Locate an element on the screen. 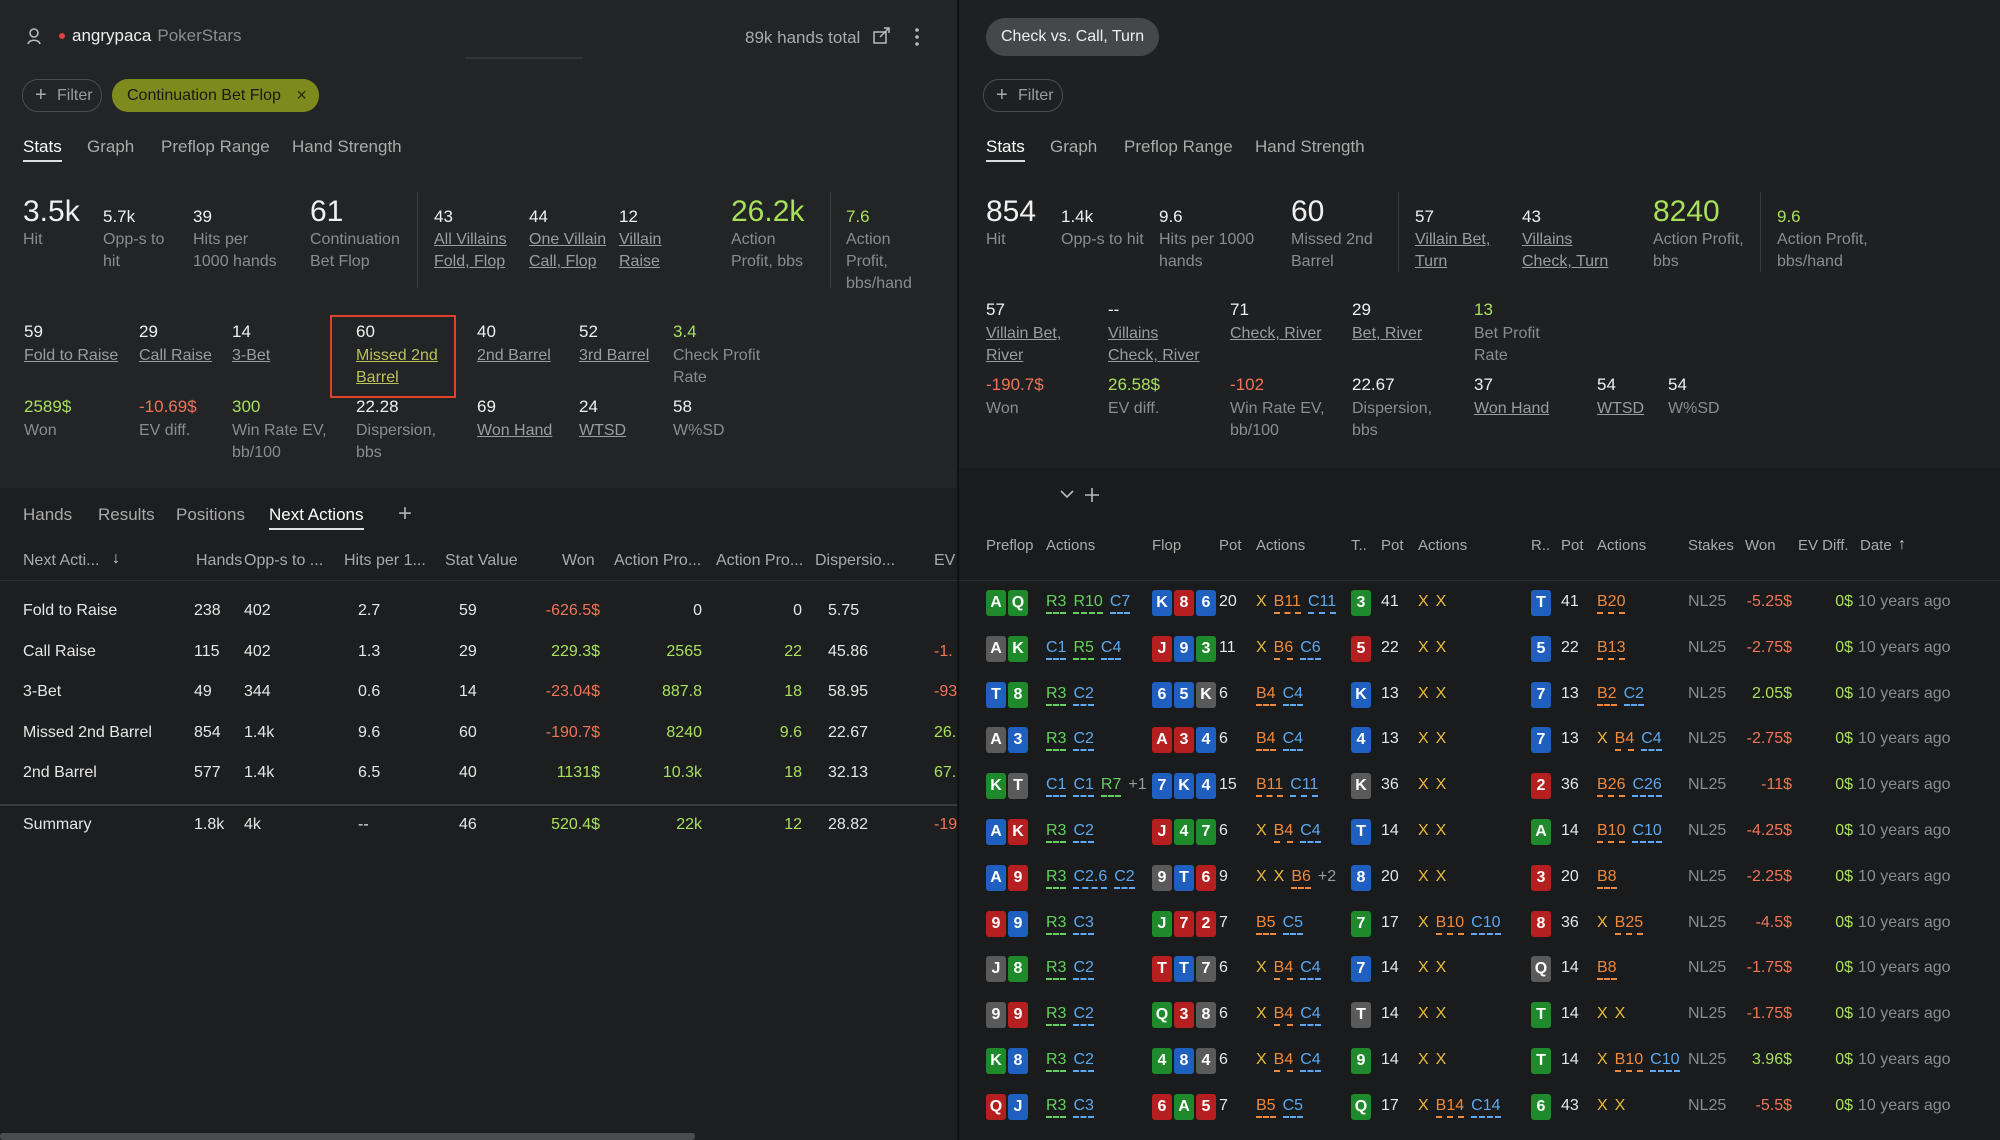 This screenshot has width=2000, height=1140. column-header: Date is located at coordinates (1876, 545).